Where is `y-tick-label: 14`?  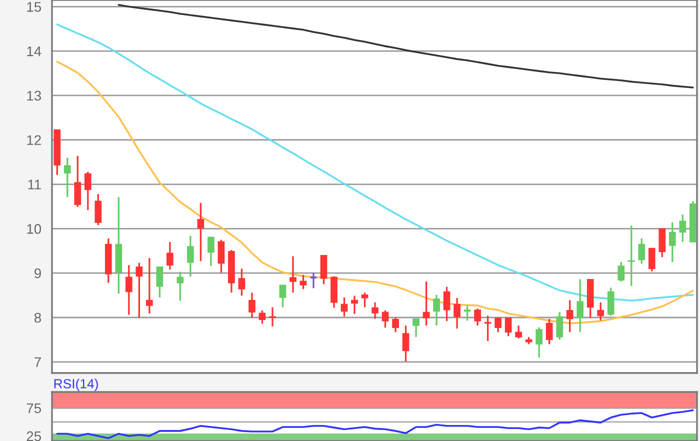
y-tick-label: 14 is located at coordinates (34, 51).